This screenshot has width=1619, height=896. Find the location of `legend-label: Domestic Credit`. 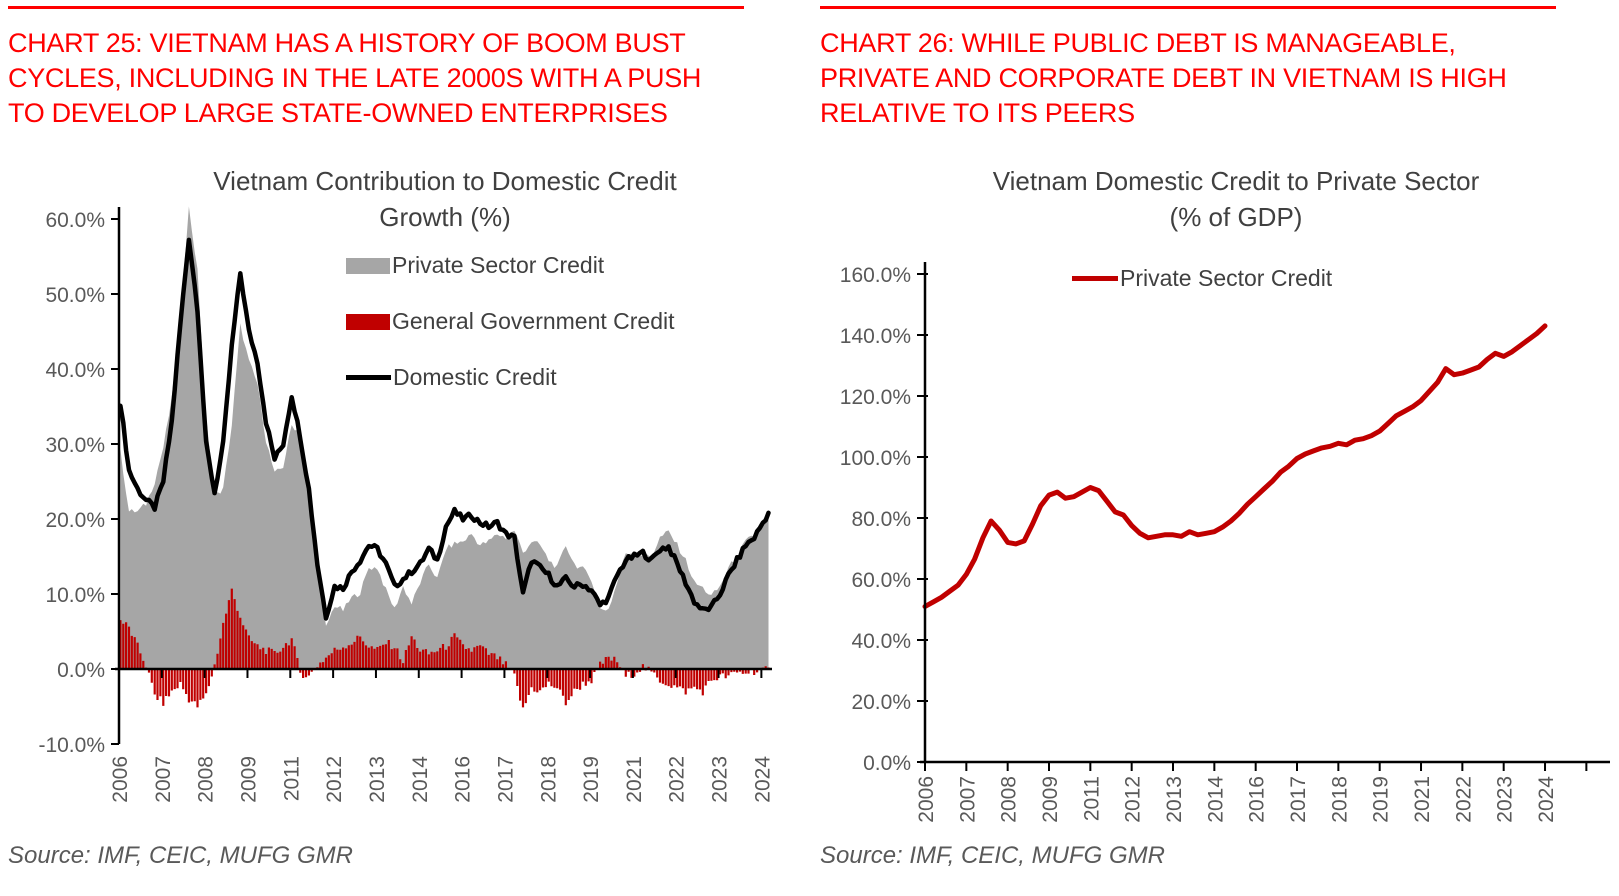

legend-label: Domestic Credit is located at coordinates (475, 377).